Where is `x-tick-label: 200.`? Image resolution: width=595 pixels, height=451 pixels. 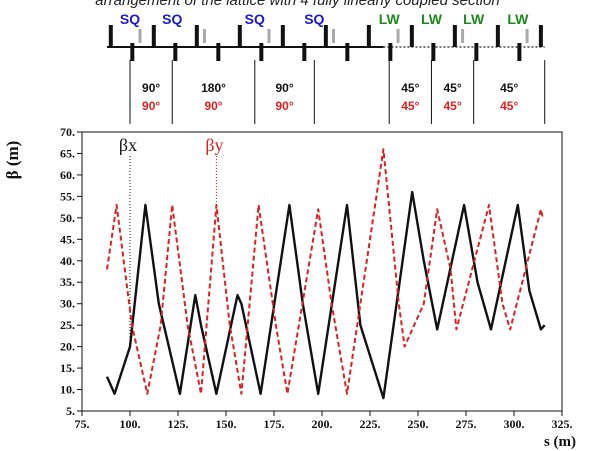
x-tick-label: 200. is located at coordinates (322, 424).